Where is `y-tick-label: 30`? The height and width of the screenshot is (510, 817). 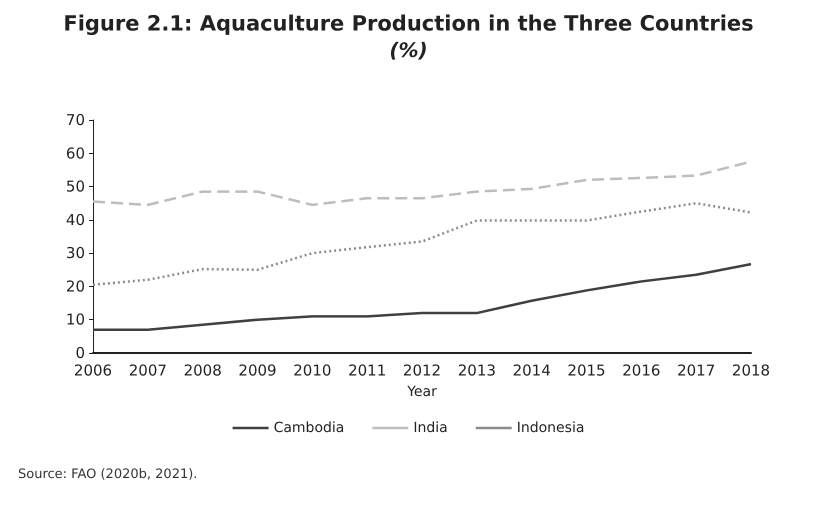 y-tick-label: 30 is located at coordinates (75, 253).